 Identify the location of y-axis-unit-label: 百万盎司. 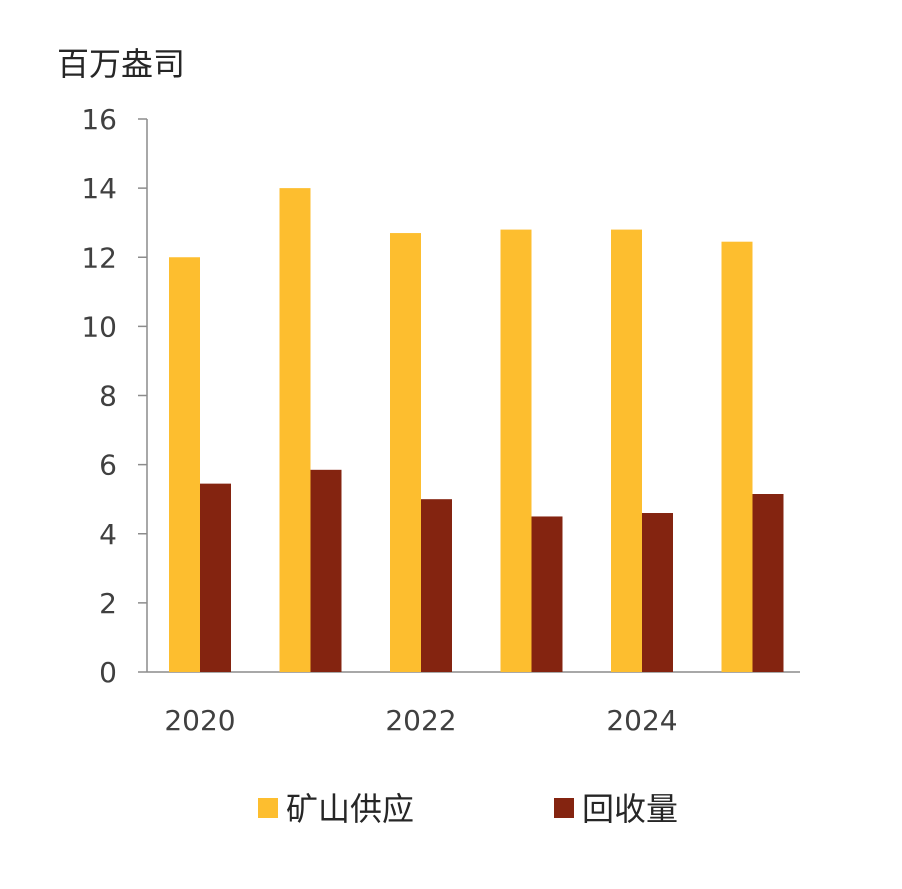
(121, 64).